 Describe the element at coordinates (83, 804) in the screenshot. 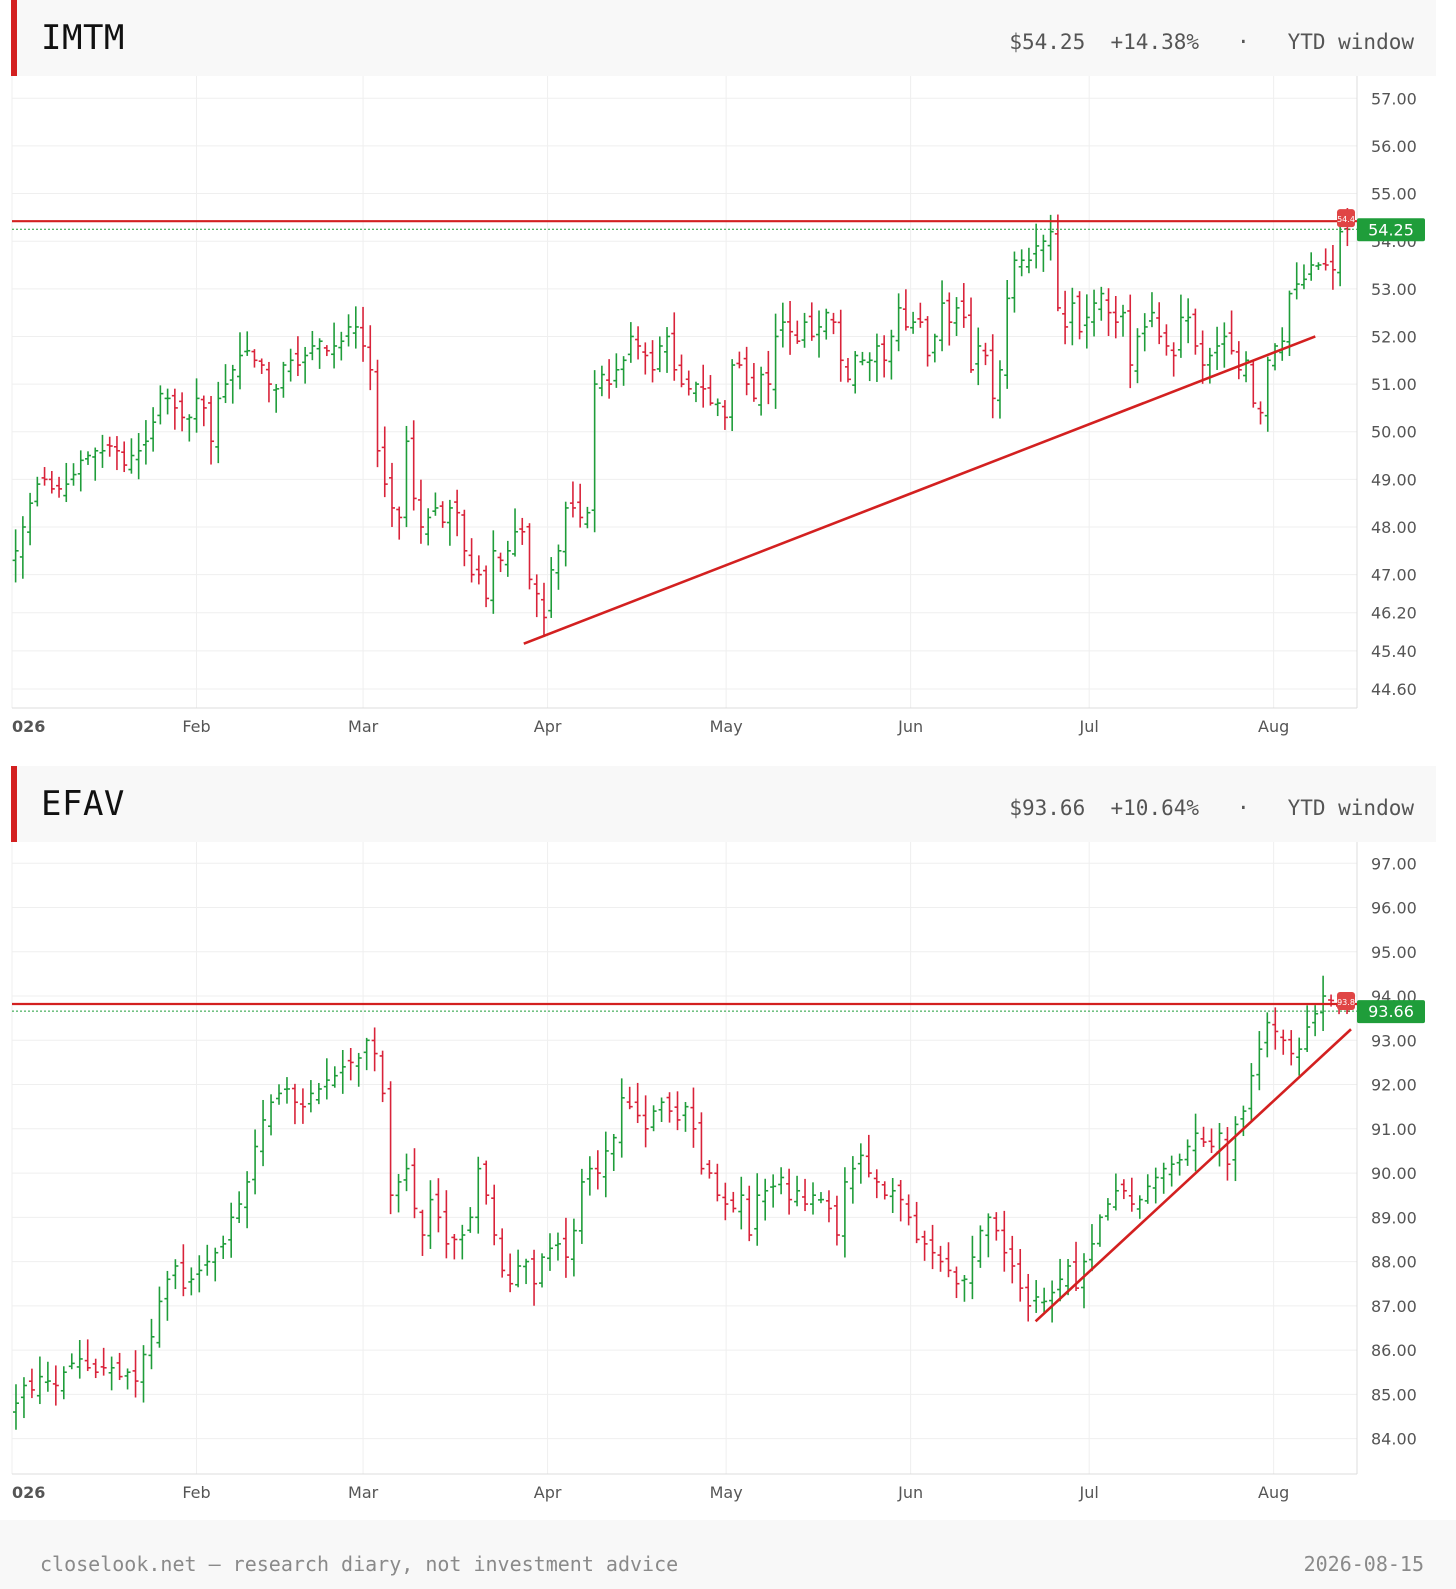

I see `ticker-symbol: EFAV` at that location.